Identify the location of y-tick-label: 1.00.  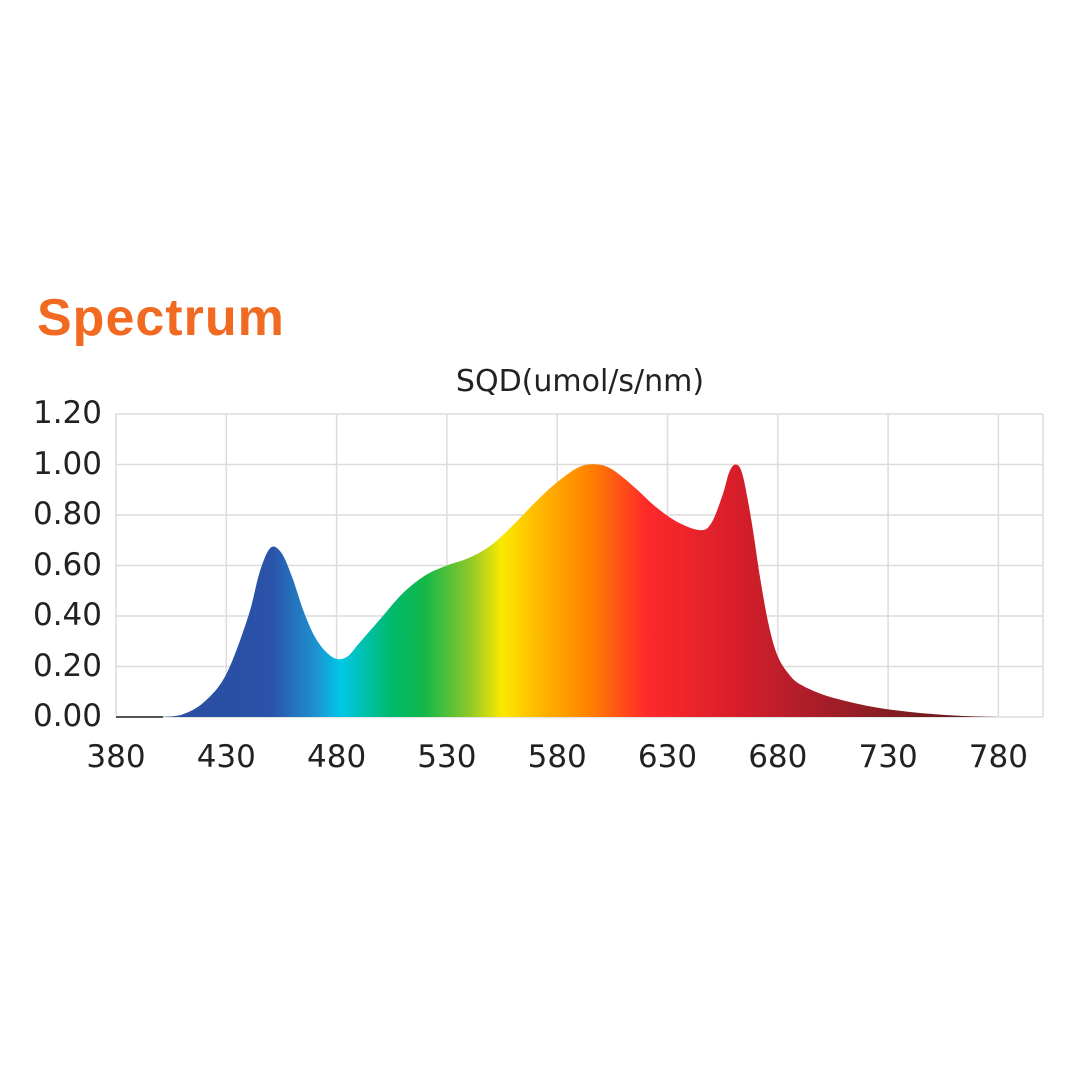
(67, 463).